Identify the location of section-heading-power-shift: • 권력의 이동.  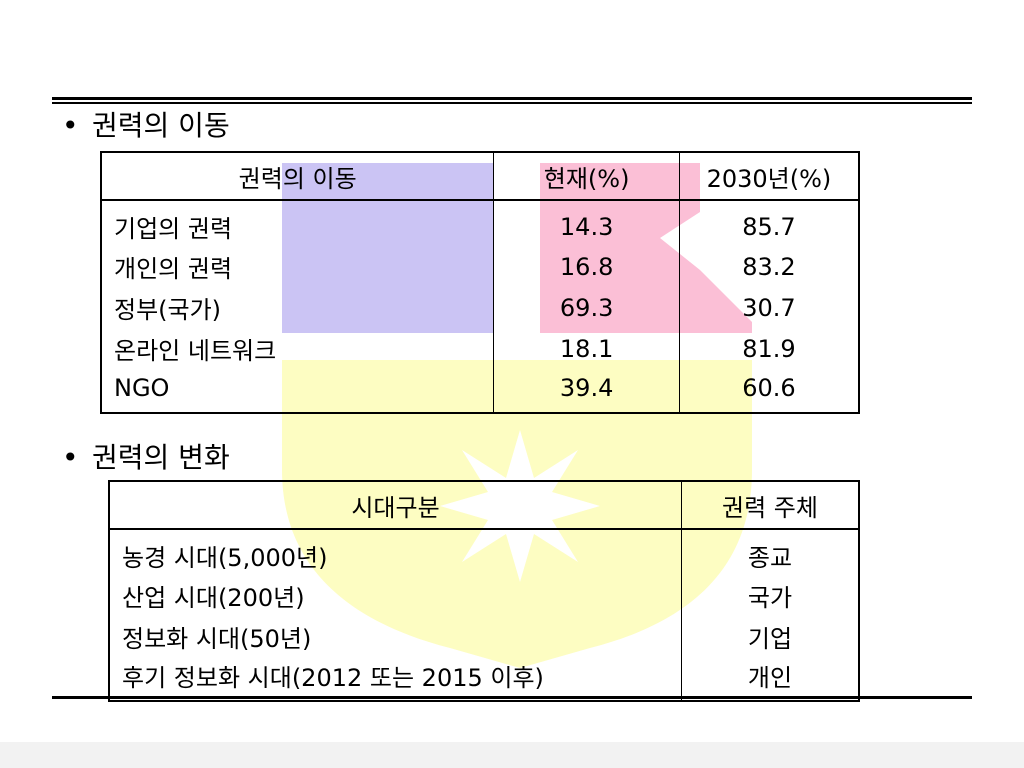
(146, 126).